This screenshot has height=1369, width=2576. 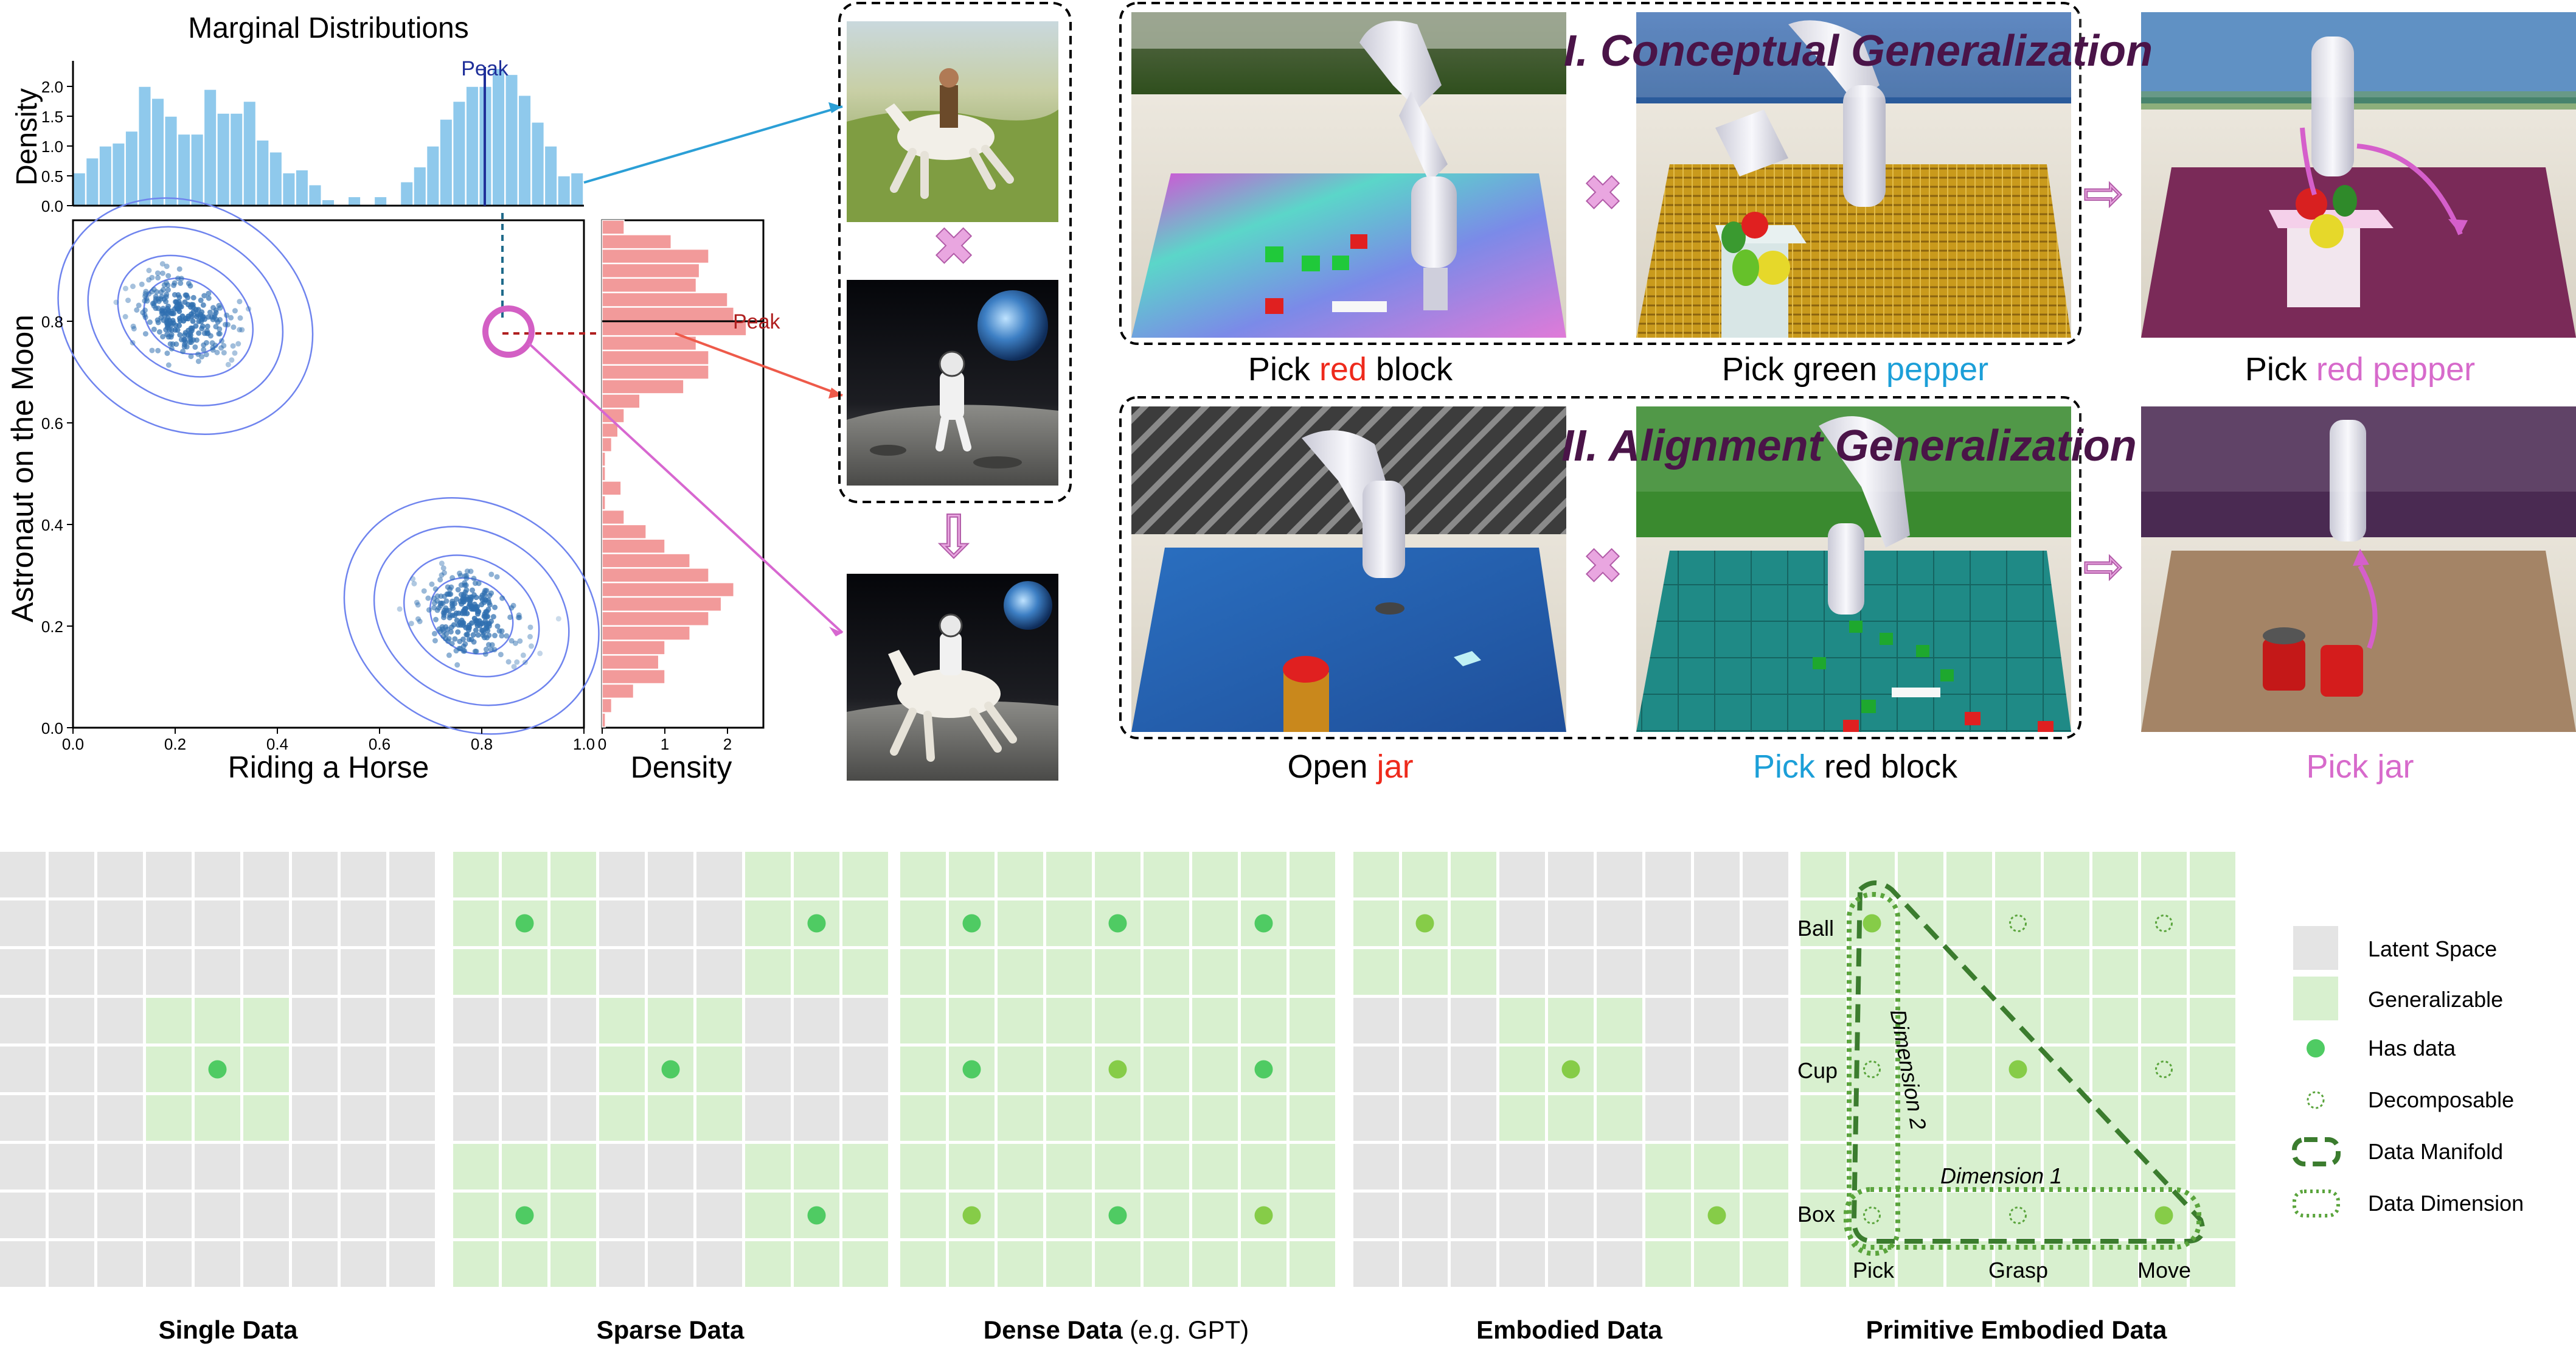 What do you see at coordinates (217, 1069) in the screenshot?
I see `data-dot` at bounding box center [217, 1069].